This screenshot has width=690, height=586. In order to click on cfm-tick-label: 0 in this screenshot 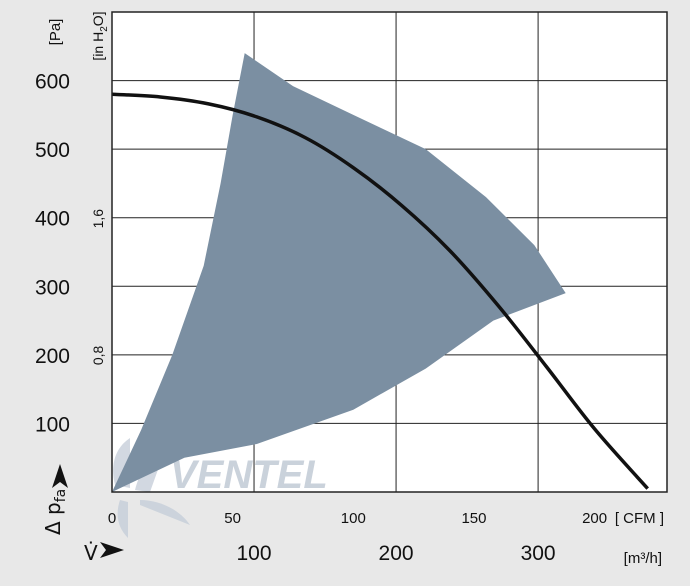, I will do `click(112, 518)`.